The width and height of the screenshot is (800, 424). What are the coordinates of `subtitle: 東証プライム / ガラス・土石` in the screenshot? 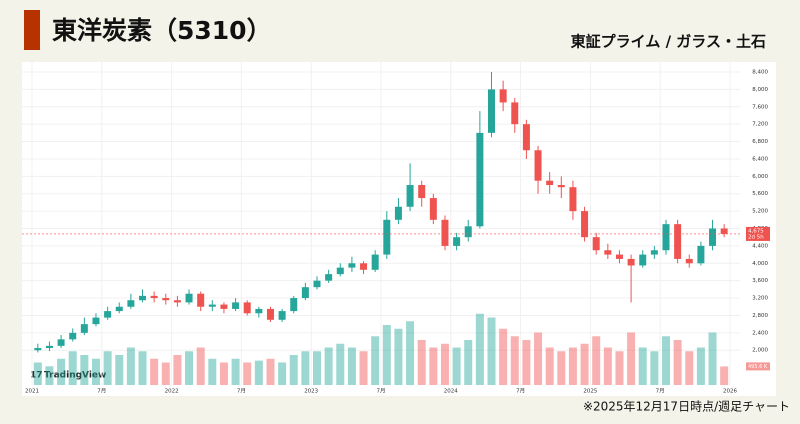 It's located at (668, 42).